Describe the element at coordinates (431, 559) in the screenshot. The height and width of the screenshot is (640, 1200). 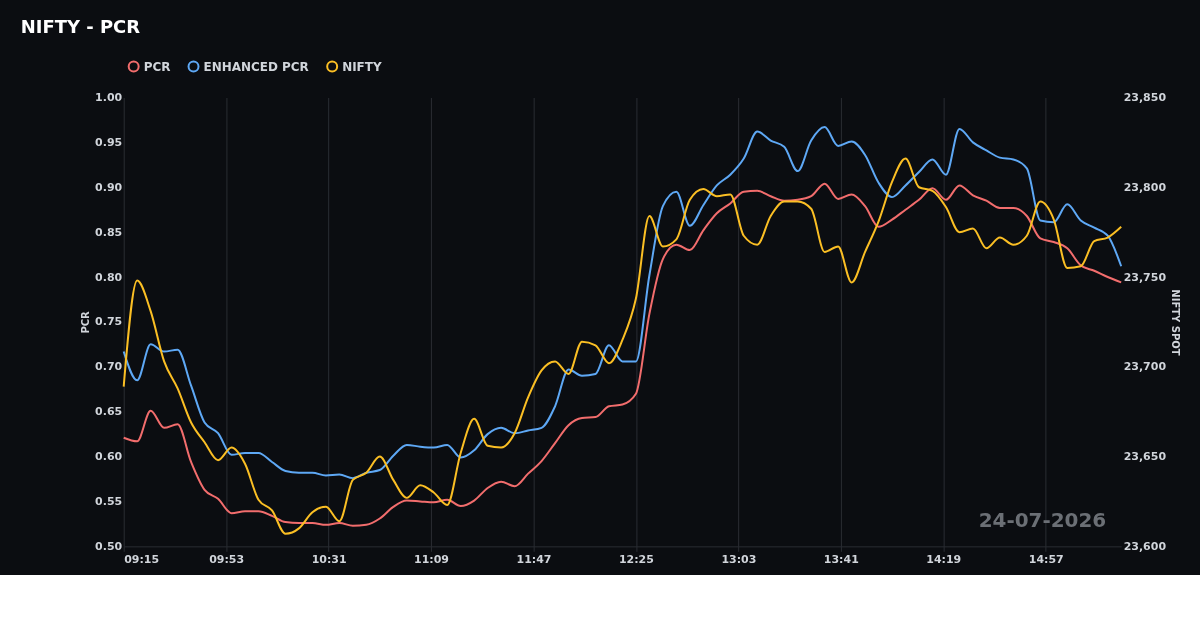
I see `x-tick-label: 11:09` at that location.